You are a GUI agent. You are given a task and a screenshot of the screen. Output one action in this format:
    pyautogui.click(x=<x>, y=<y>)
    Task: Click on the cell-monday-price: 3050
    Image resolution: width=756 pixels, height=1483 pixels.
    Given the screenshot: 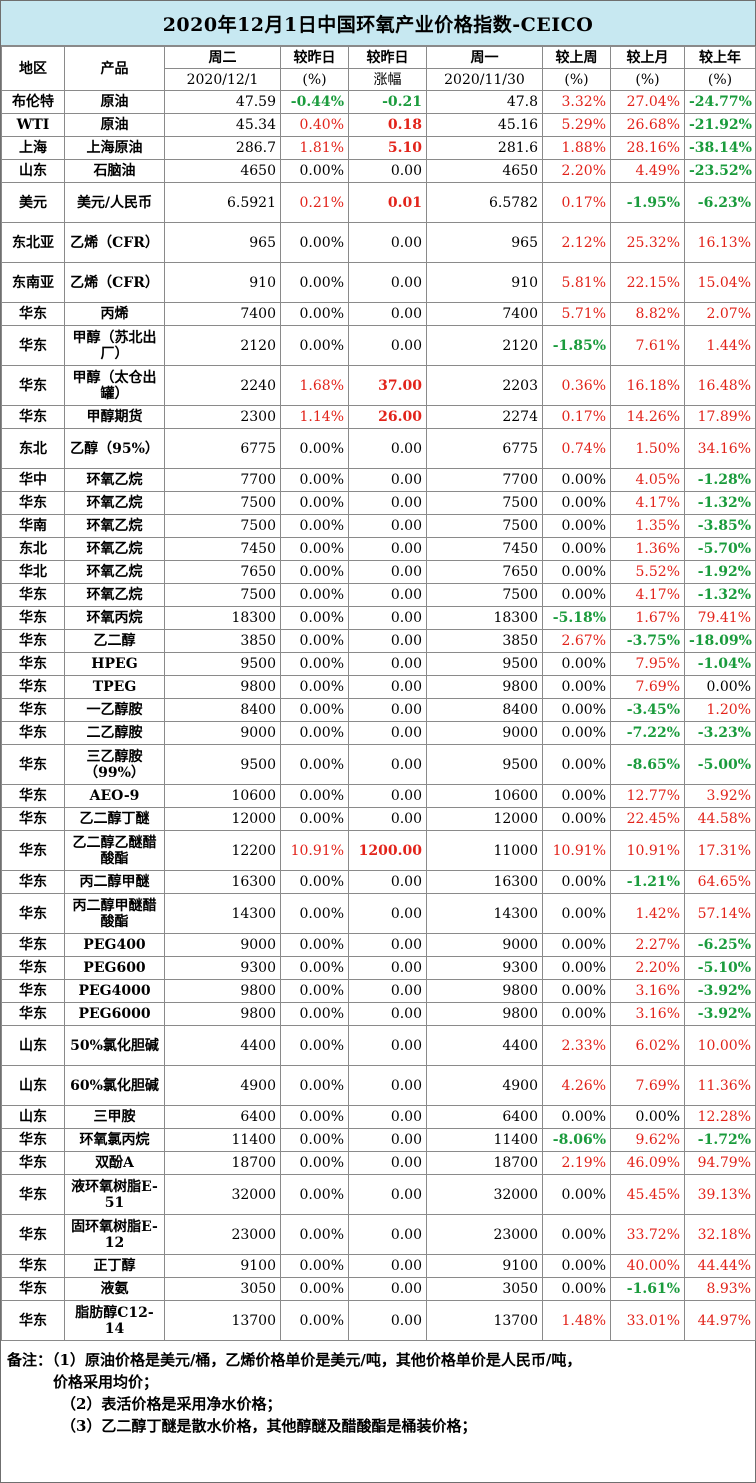 What is the action you would take?
    pyautogui.click(x=484, y=1289)
    